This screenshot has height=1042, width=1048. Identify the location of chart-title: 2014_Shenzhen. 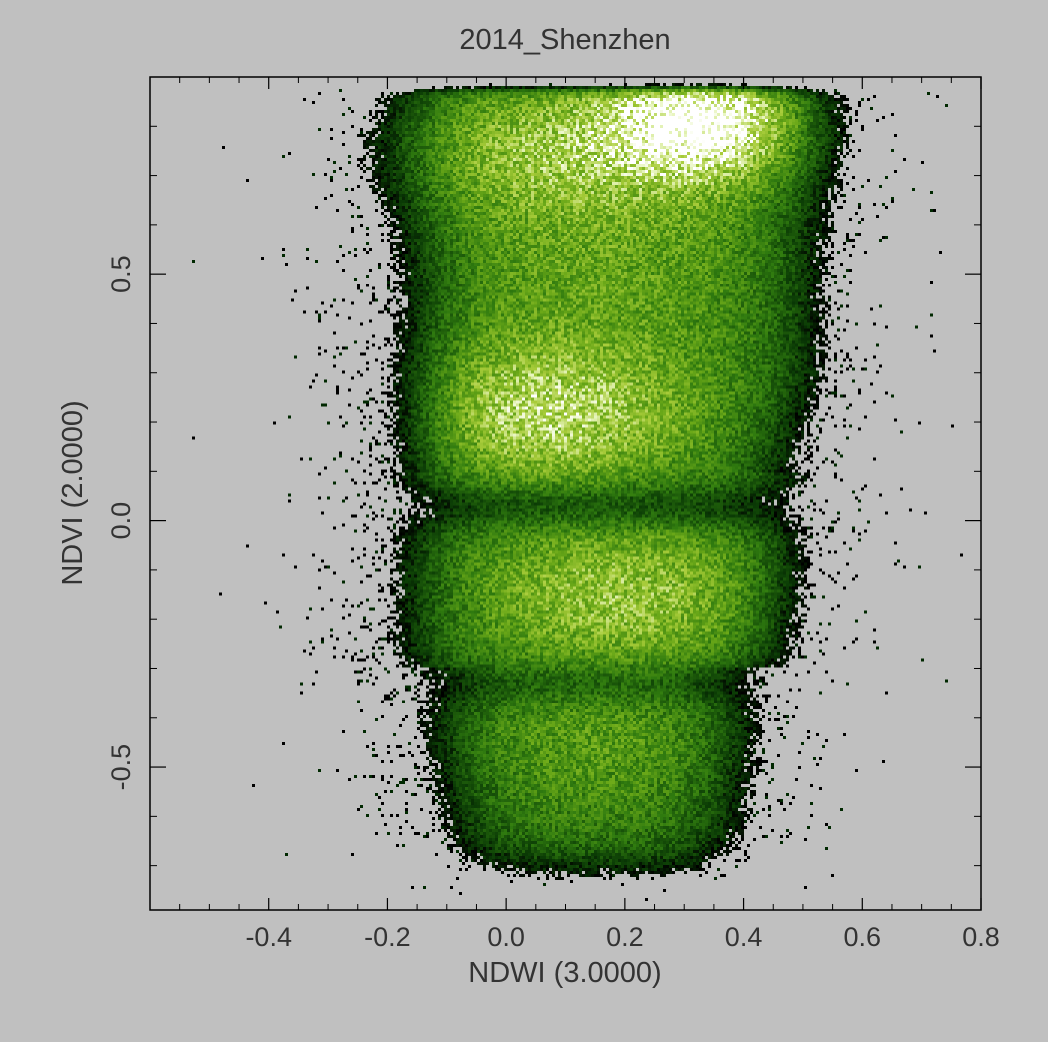
(564, 40).